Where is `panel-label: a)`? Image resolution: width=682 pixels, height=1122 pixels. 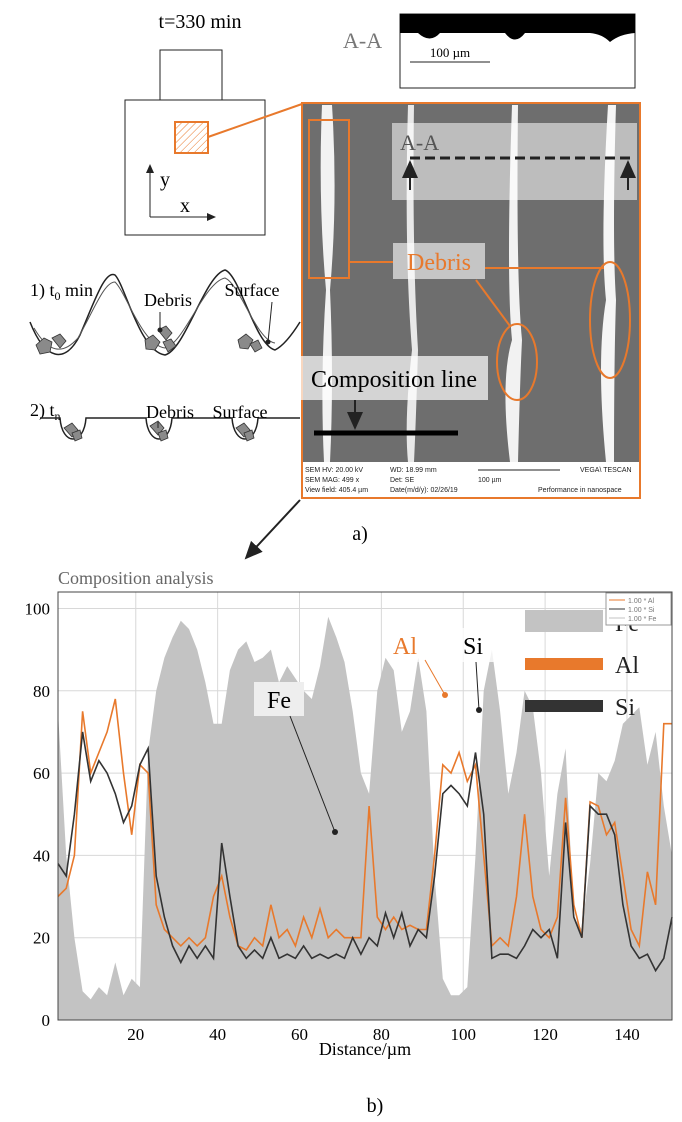 panel-label: a) is located at coordinates (360, 534).